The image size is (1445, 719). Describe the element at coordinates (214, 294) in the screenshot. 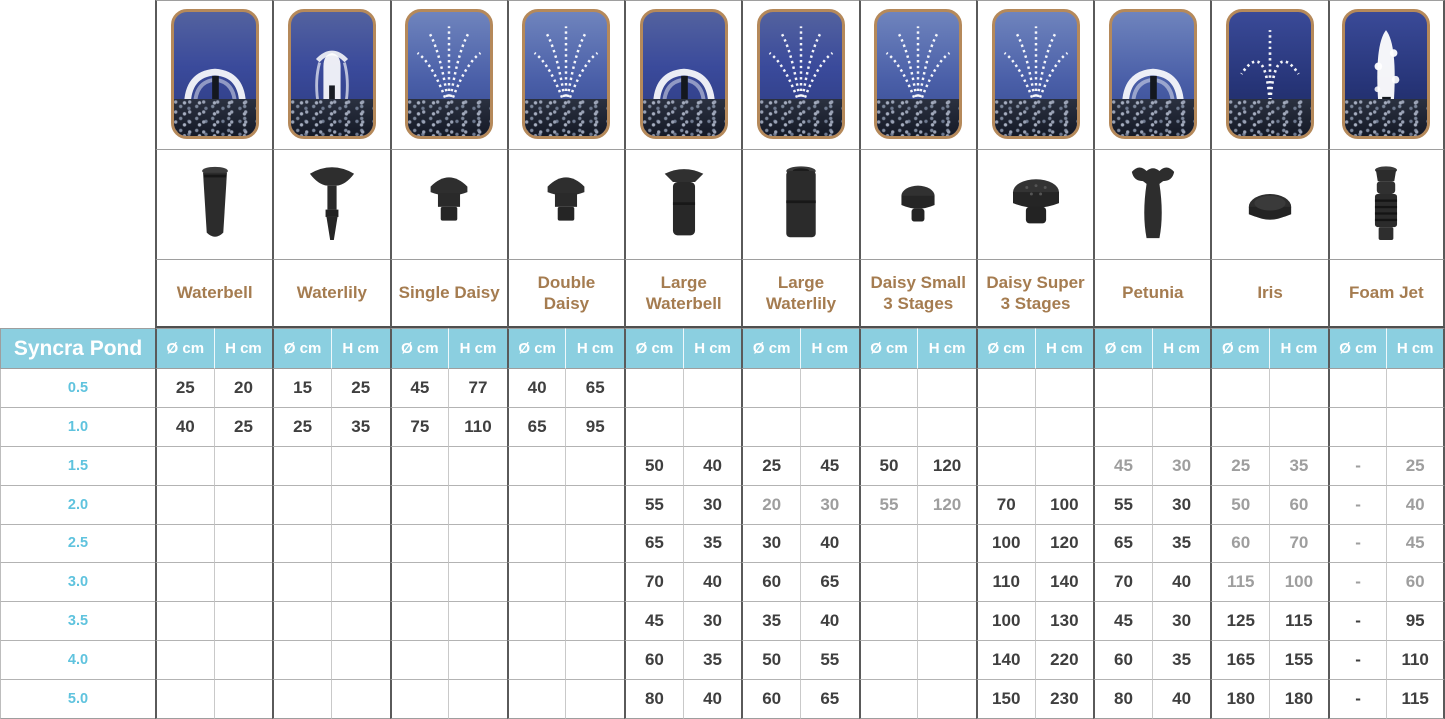

I see `nozzle-name-waterbell: Waterbell` at that location.